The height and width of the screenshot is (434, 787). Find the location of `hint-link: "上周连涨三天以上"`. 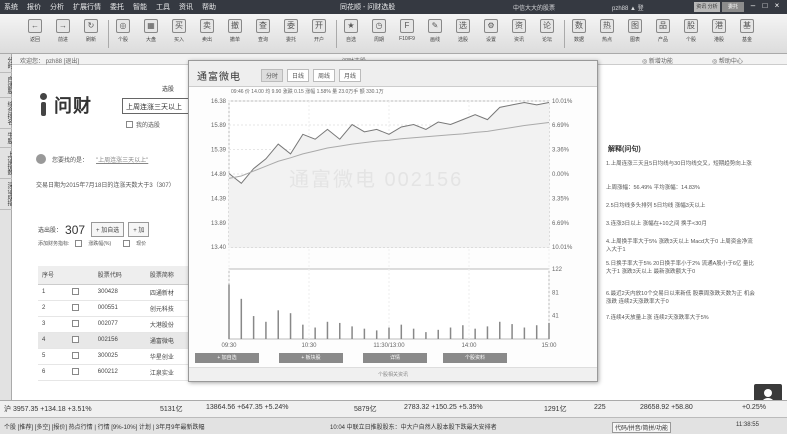

hint-link: "上周连涨三天以上" is located at coordinates (122, 160).